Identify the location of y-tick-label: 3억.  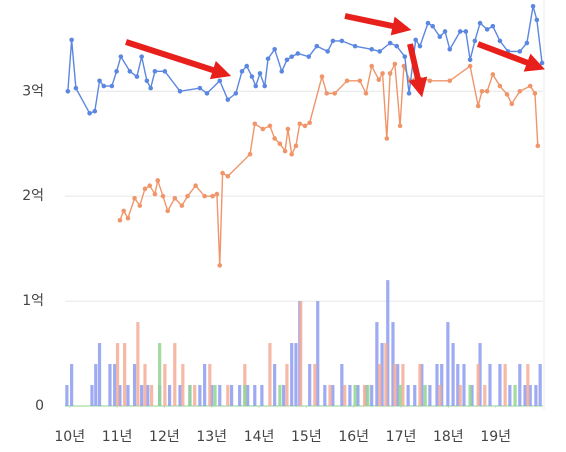
(33, 91).